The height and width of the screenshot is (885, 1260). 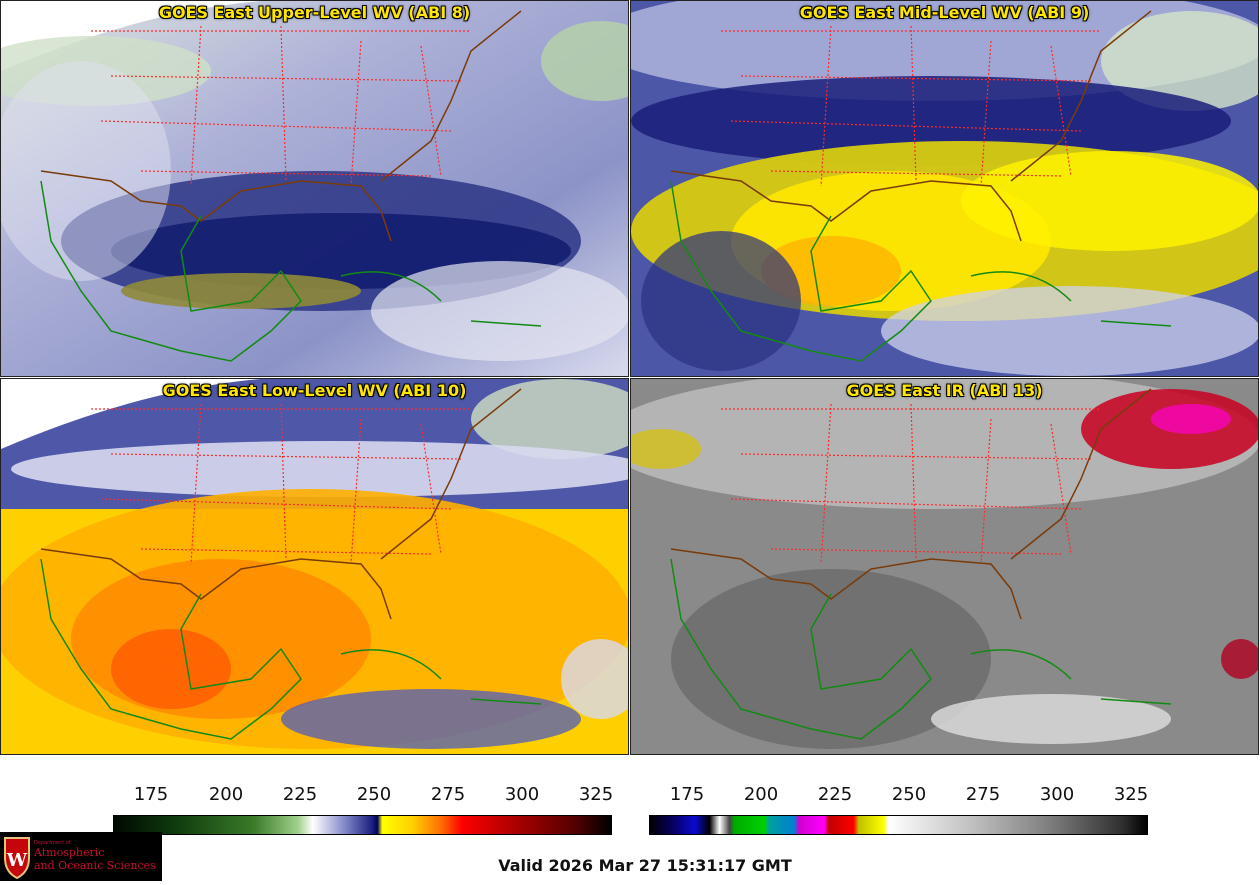 What do you see at coordinates (835, 794) in the screenshot?
I see `ir-tick-label: 225` at bounding box center [835, 794].